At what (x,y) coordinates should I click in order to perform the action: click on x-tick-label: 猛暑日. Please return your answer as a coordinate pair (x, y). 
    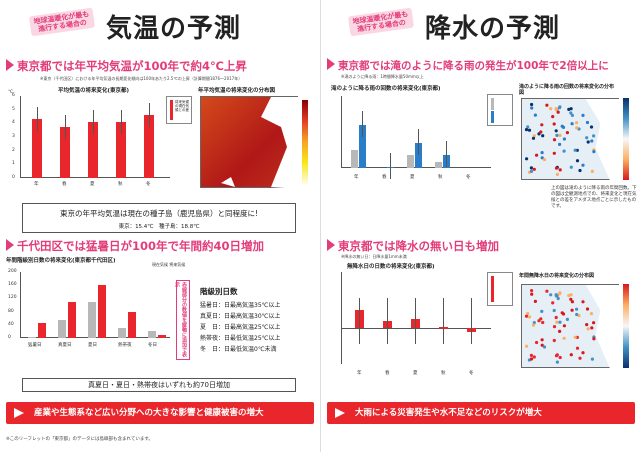
    Looking at the image, I should click on (35, 345).